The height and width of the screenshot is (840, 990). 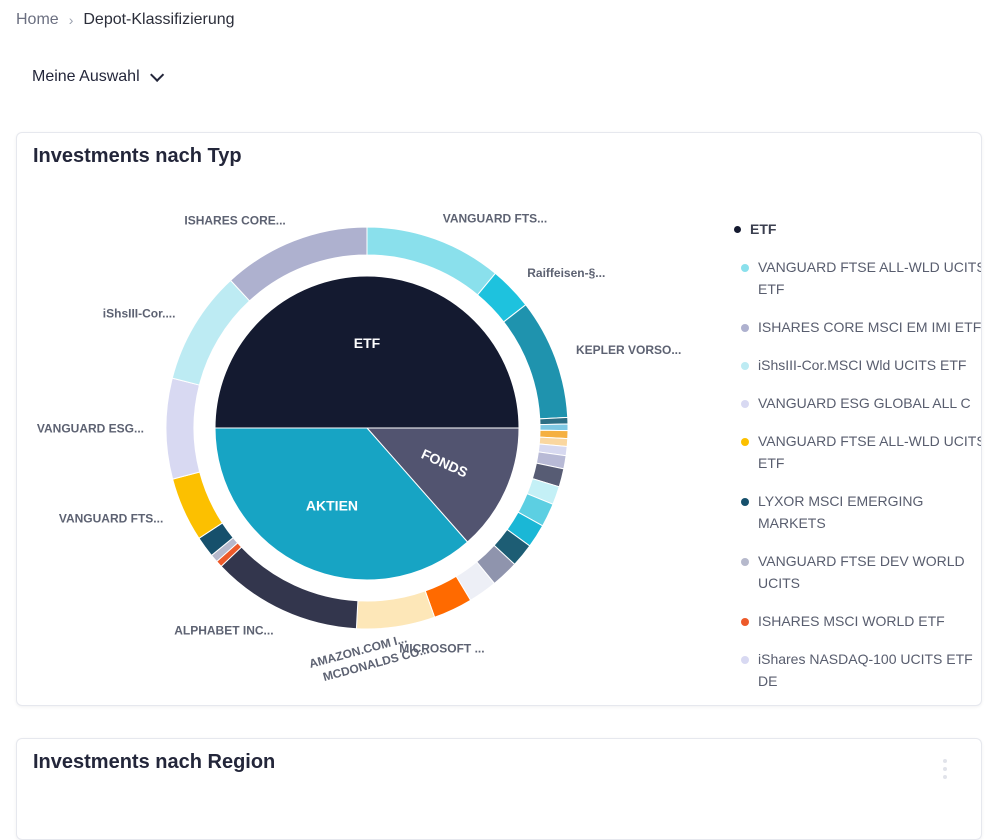 I want to click on breadcrumb-home-link: Home, so click(x=37, y=19).